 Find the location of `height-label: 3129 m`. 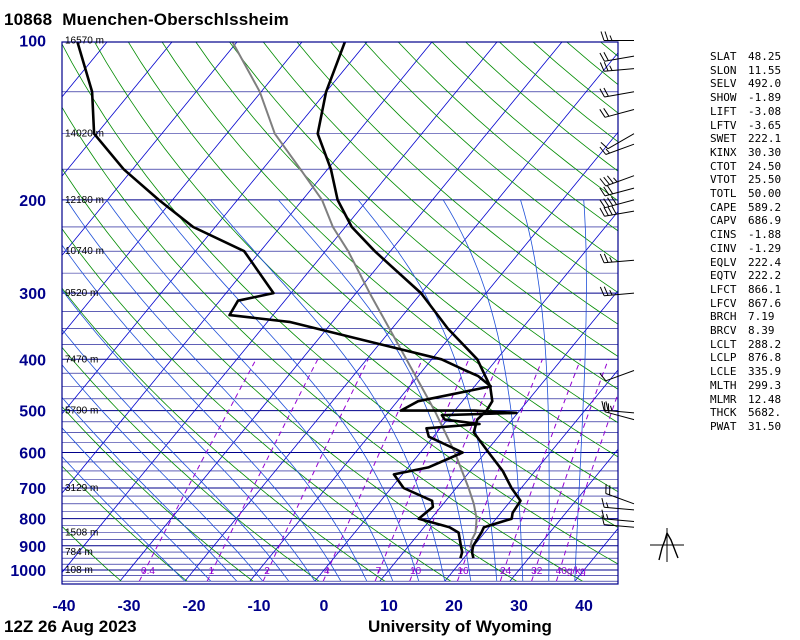

height-label: 3129 m is located at coordinates (81, 488).